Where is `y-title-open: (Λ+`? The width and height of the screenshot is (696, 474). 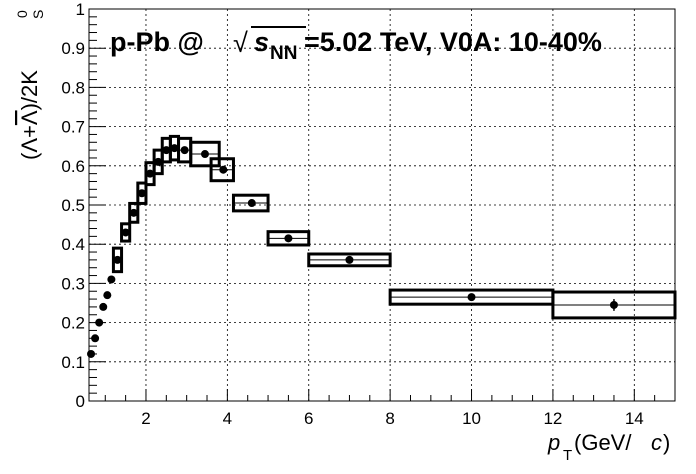
y-title-open: (Λ+ is located at coordinates (29, 142).